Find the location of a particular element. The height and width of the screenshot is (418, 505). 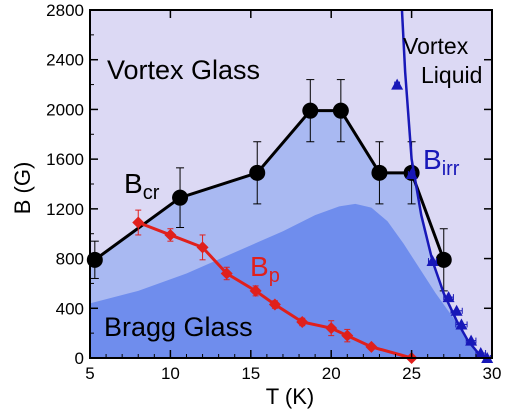

y-tick-label: 2000 is located at coordinates (65, 109).